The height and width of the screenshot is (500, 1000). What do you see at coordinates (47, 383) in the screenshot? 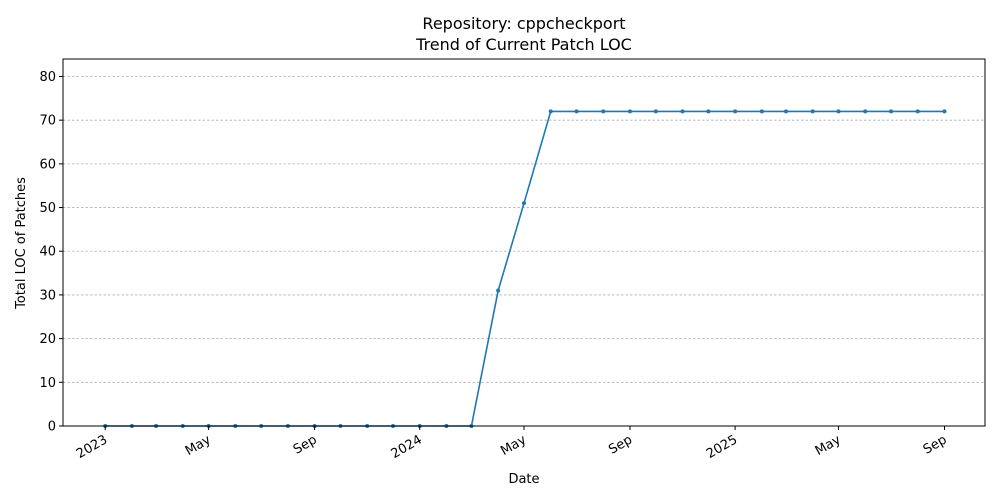
I see `y-tick-label: 10` at bounding box center [47, 383].